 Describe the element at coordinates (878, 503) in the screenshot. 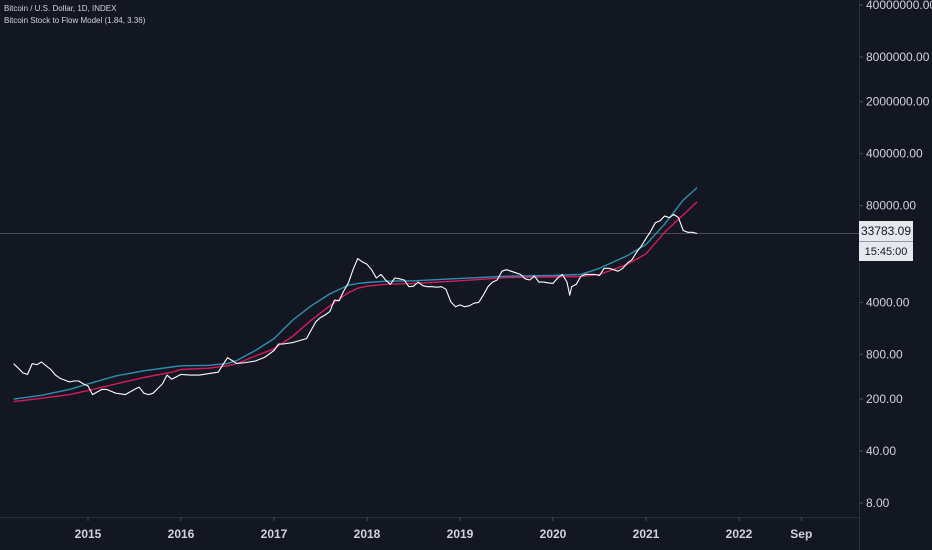

I see `y-tick-label: 8.00` at that location.